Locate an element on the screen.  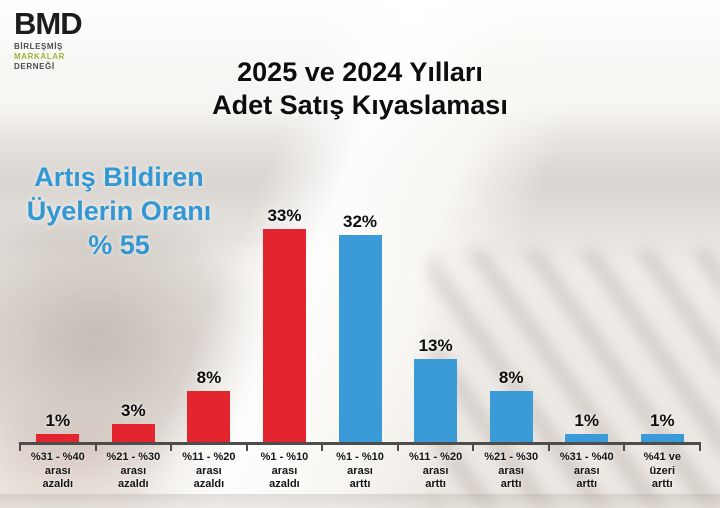
category-label-6: %11 - %20 arası arttı is located at coordinates (436, 471).